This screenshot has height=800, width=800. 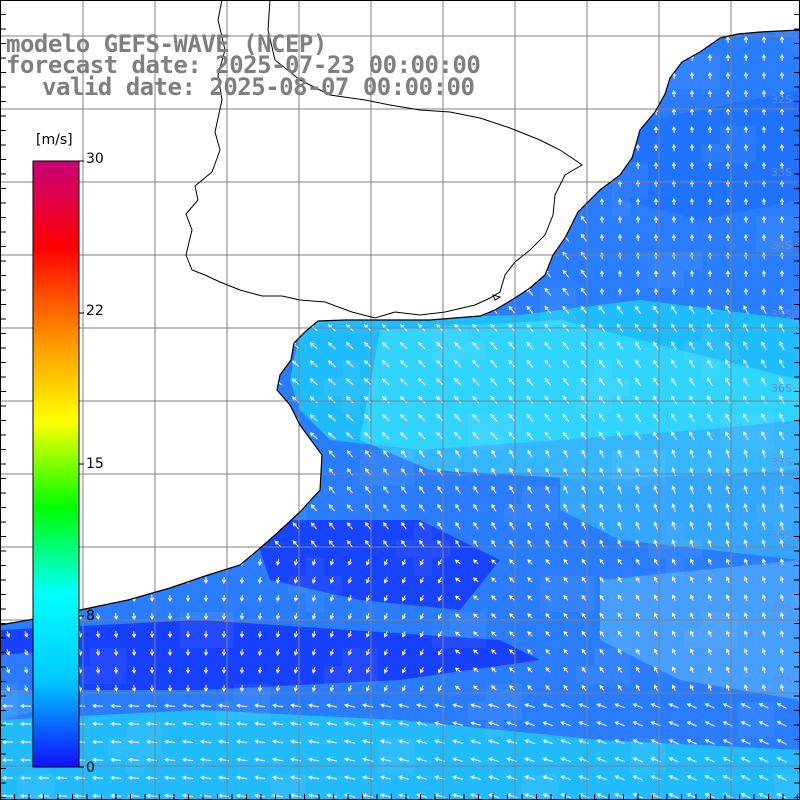 I want to click on colorbar-tick-15: 15, so click(x=95, y=464).